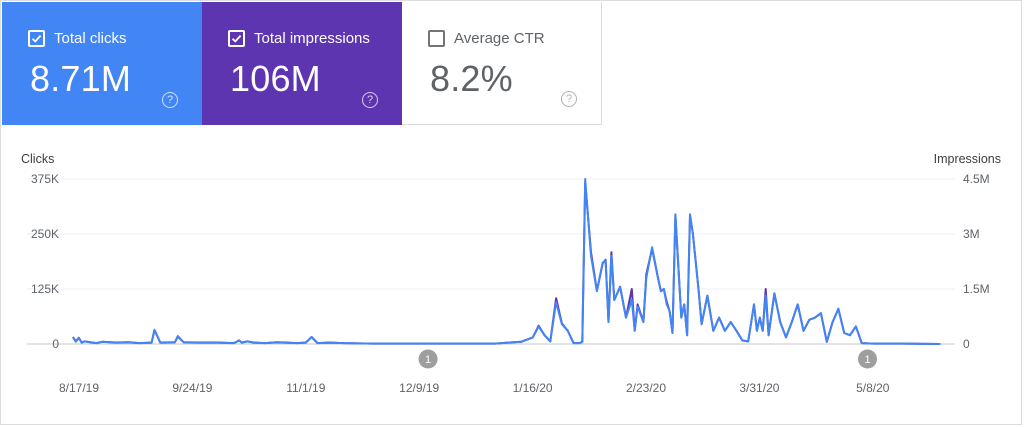  Describe the element at coordinates (533, 388) in the screenshot. I see `x-tick-label: 1/16/20` at that location.